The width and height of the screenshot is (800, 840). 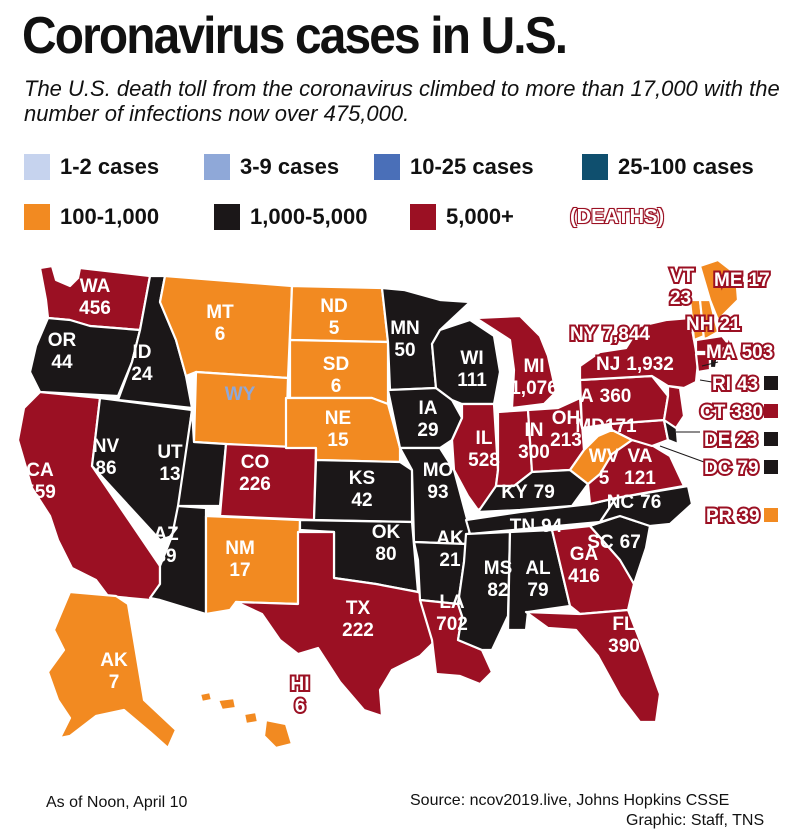 I want to click on state-ME, so click(x=719, y=290).